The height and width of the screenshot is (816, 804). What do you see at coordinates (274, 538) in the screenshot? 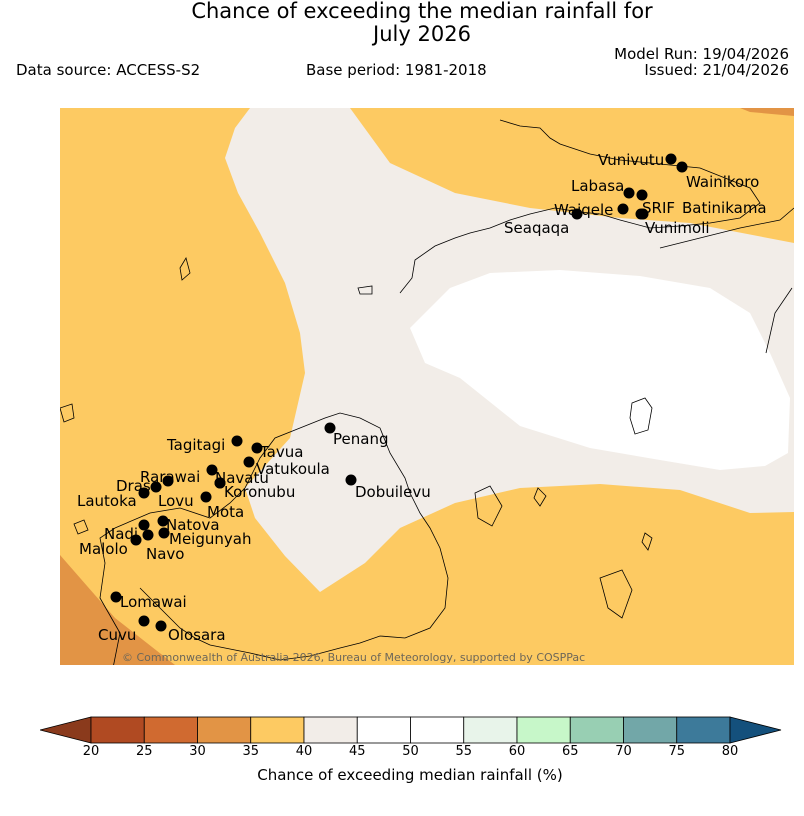
I see `viti-levu-coast` at bounding box center [274, 538].